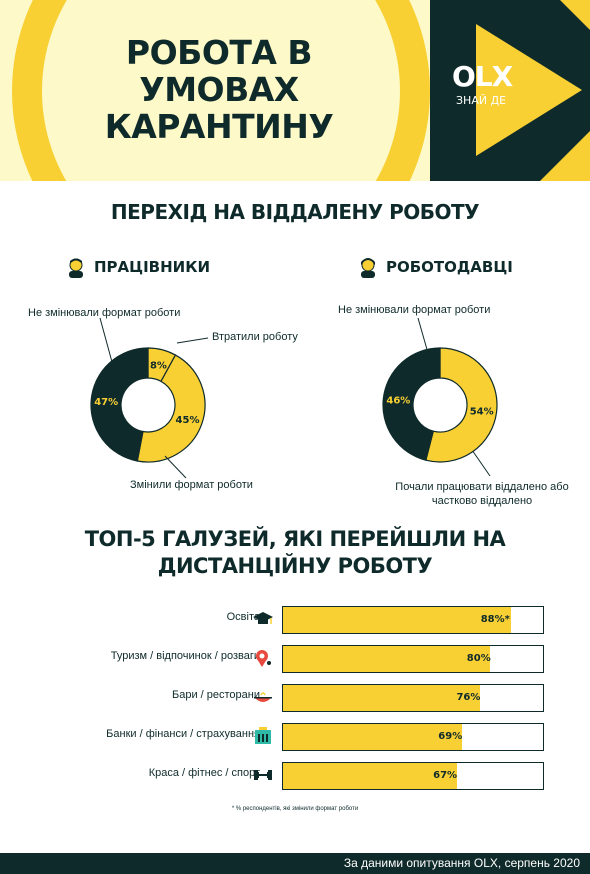  I want to click on brand-panel: OLX ЗНАЙ ДЕ, so click(510, 90).